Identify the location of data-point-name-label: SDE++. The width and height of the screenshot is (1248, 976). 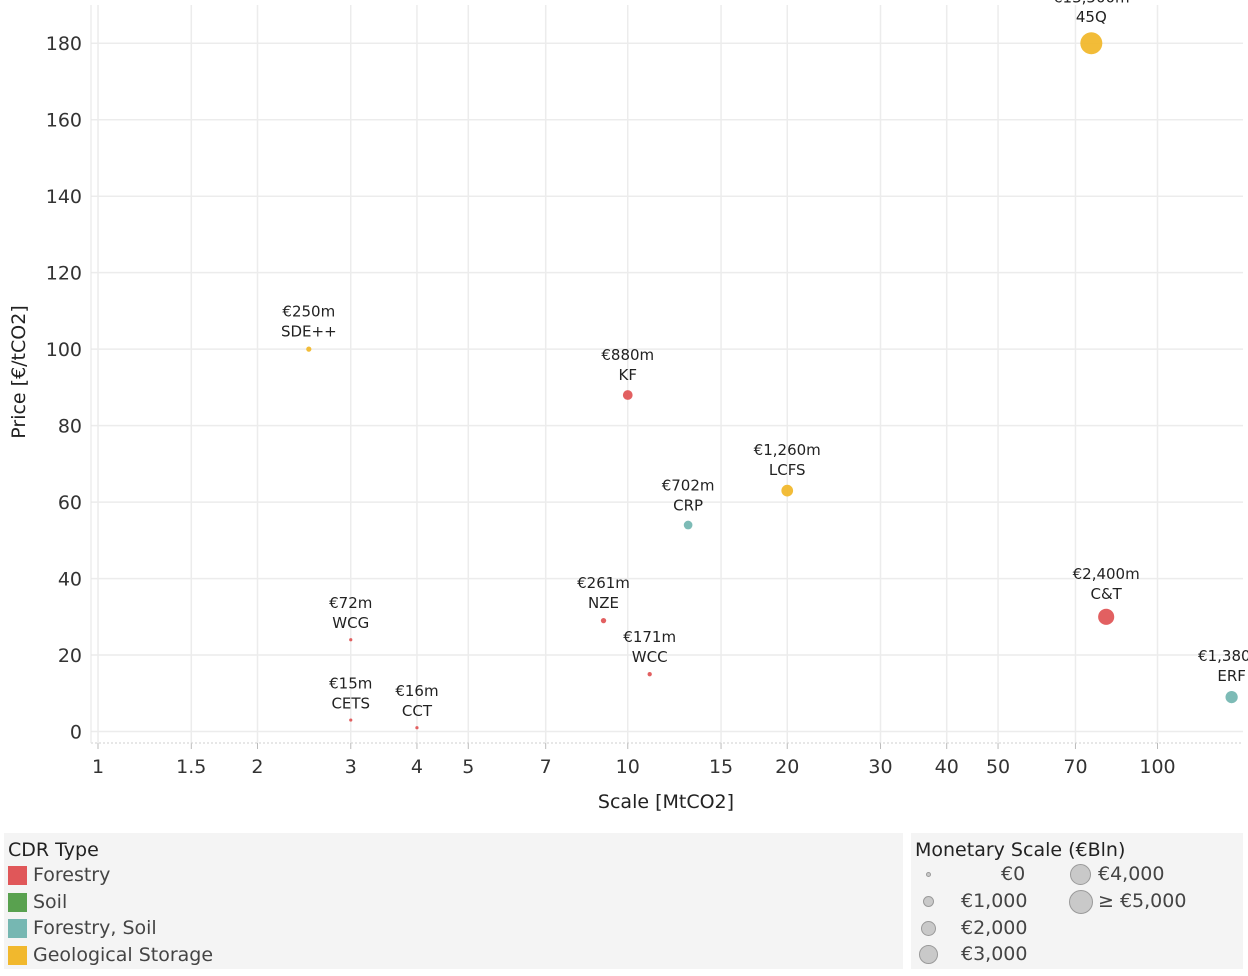
(309, 332).